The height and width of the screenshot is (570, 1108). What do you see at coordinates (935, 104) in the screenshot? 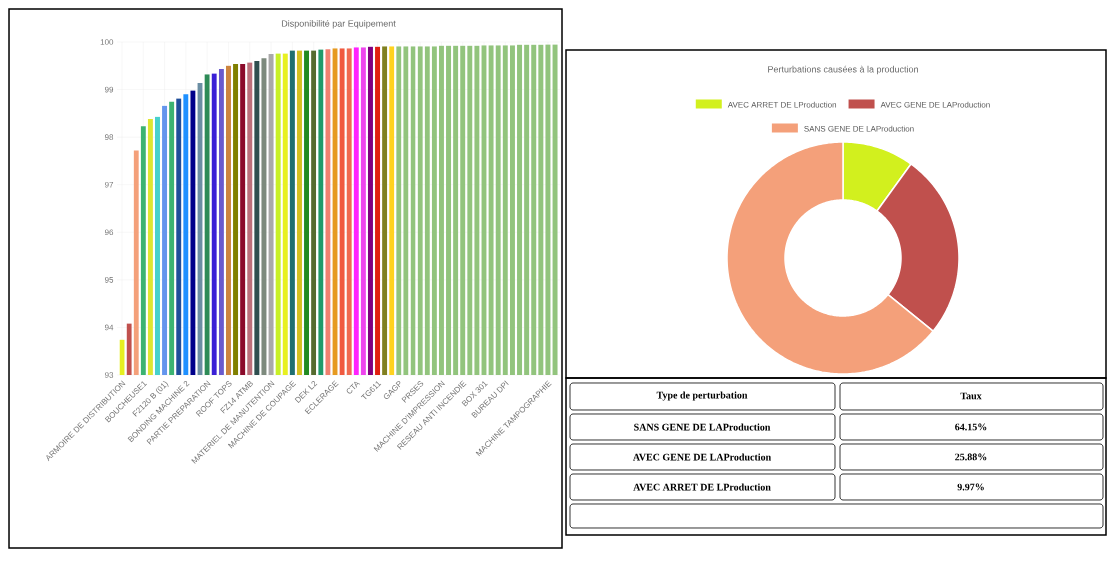
I see `legend-label: AVEC GENE DE LAProduction` at bounding box center [935, 104].